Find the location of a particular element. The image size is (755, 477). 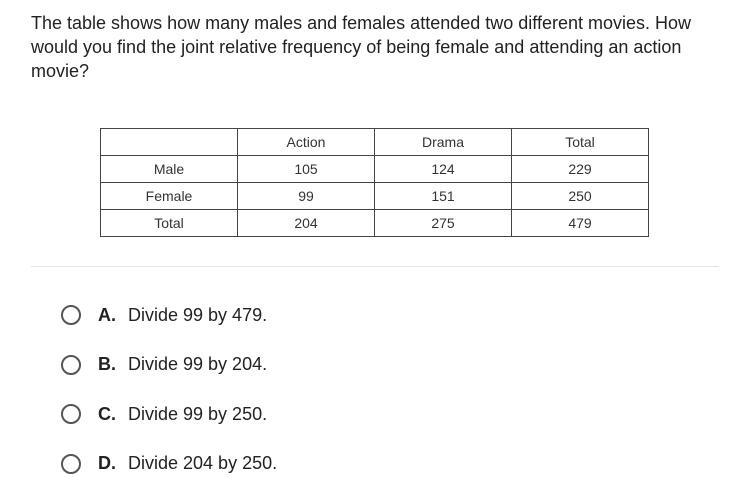

table-cell: 275 is located at coordinates (443, 223).